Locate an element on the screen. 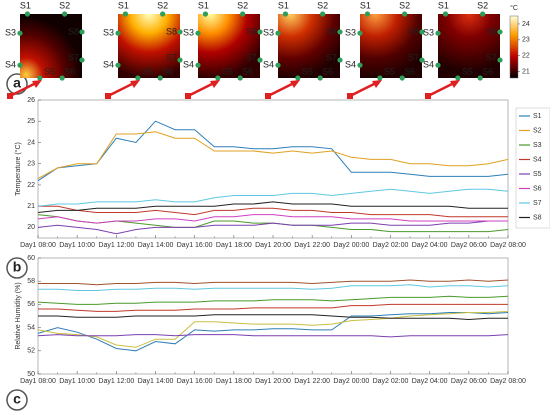  x-tick-label: Day1 14:00 is located at coordinates (156, 381).